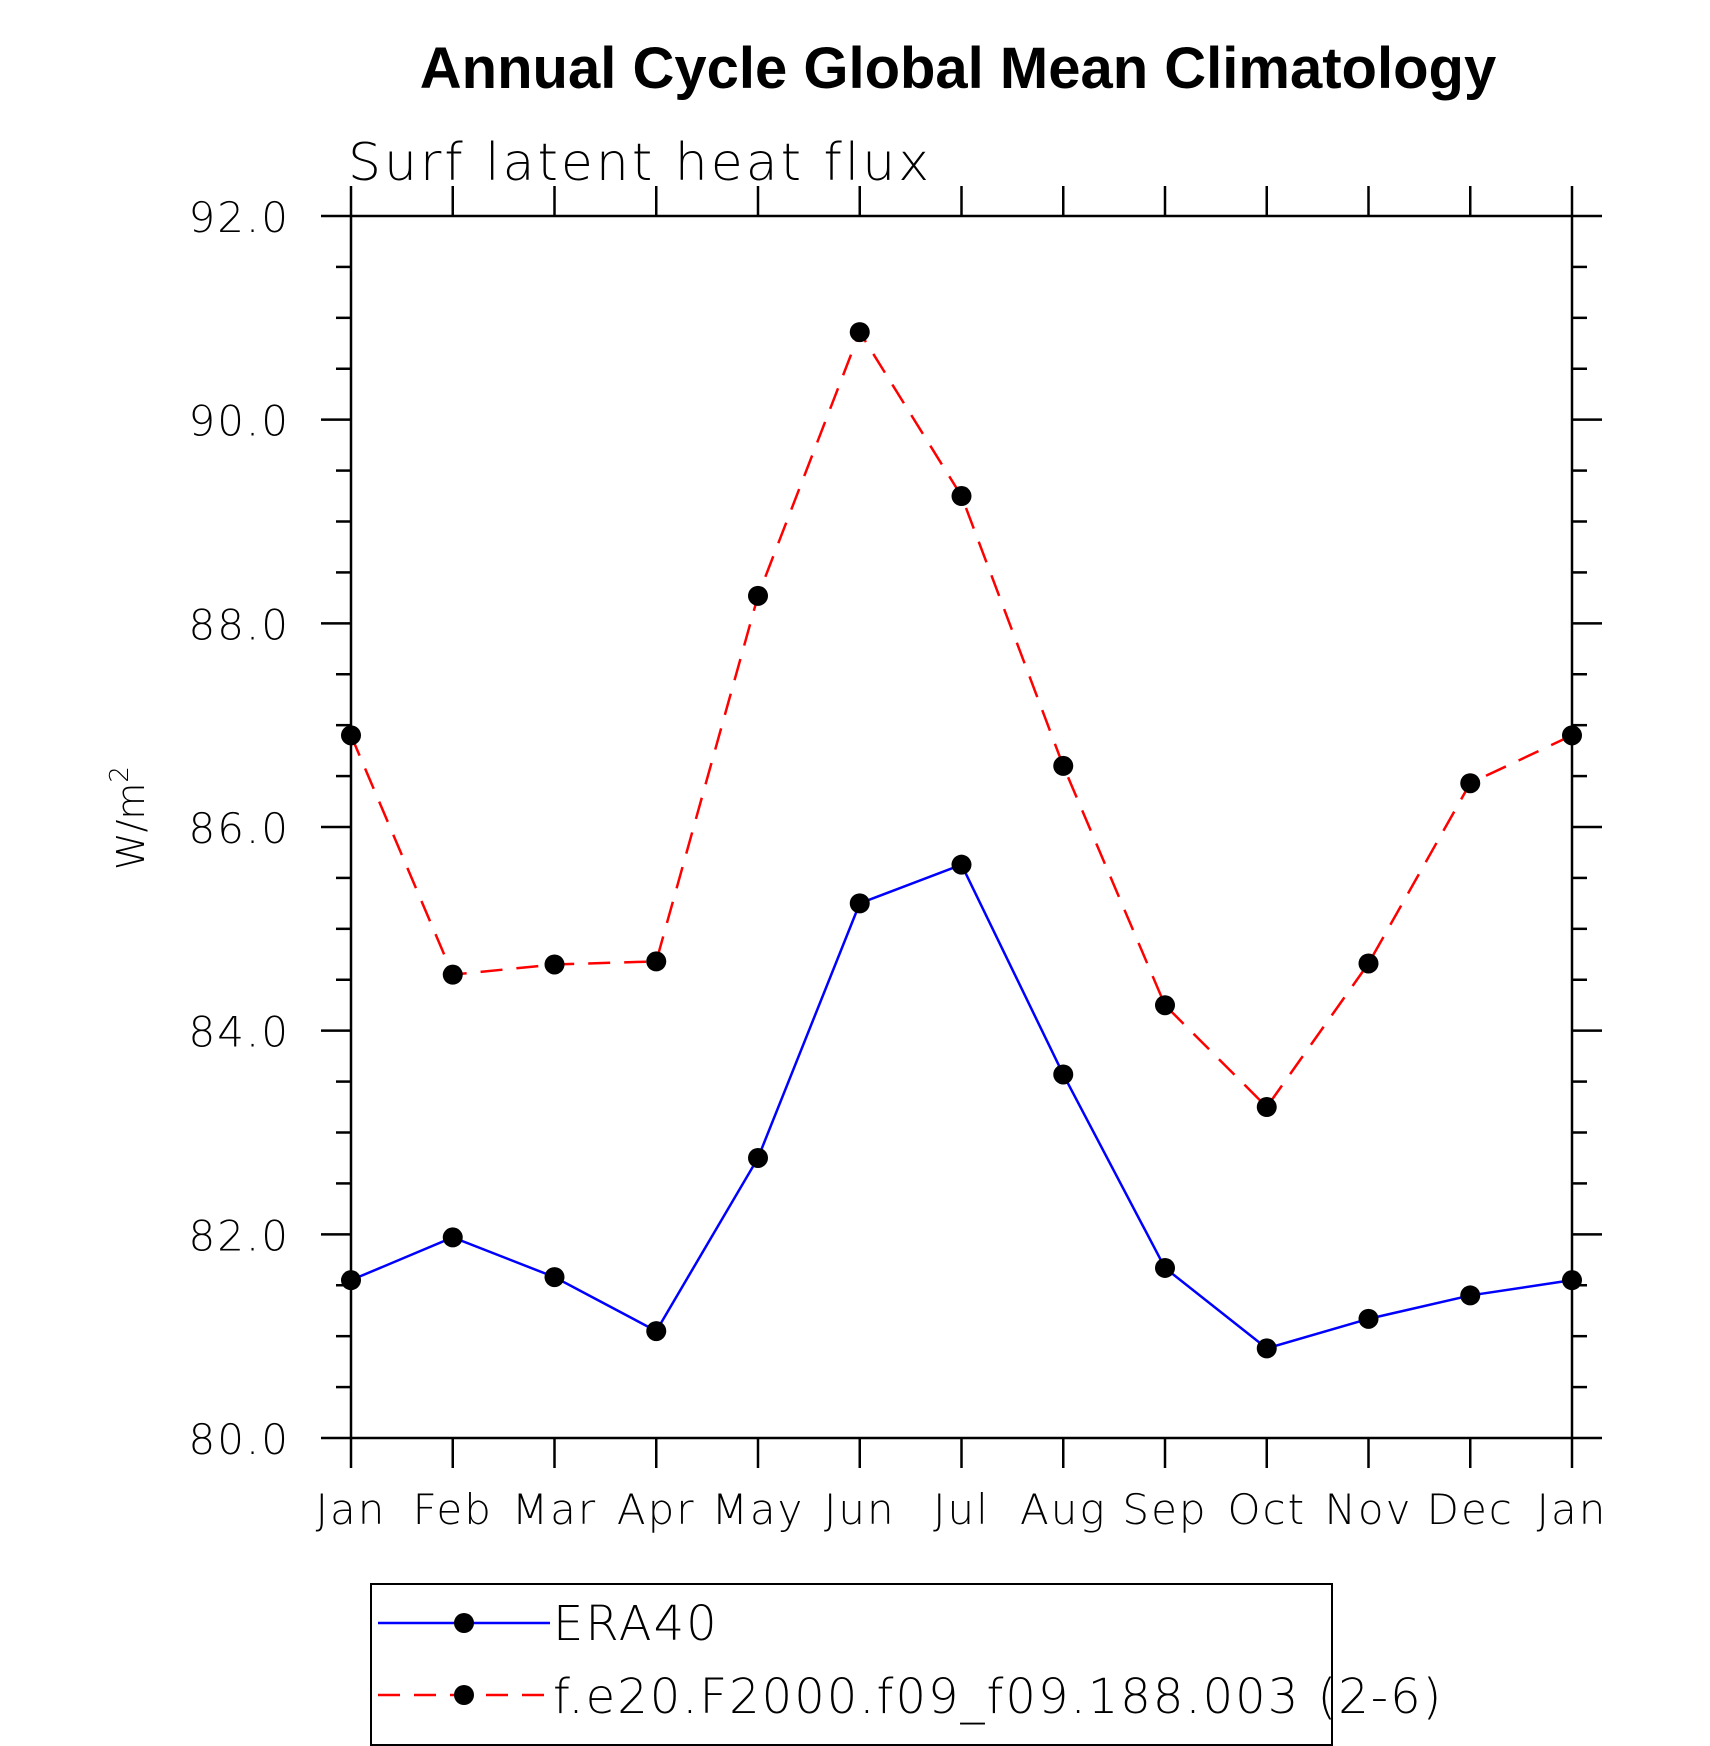 The image size is (1710, 1746). What do you see at coordinates (1164, 1509) in the screenshot?
I see `x-tick-label: Sep` at bounding box center [1164, 1509].